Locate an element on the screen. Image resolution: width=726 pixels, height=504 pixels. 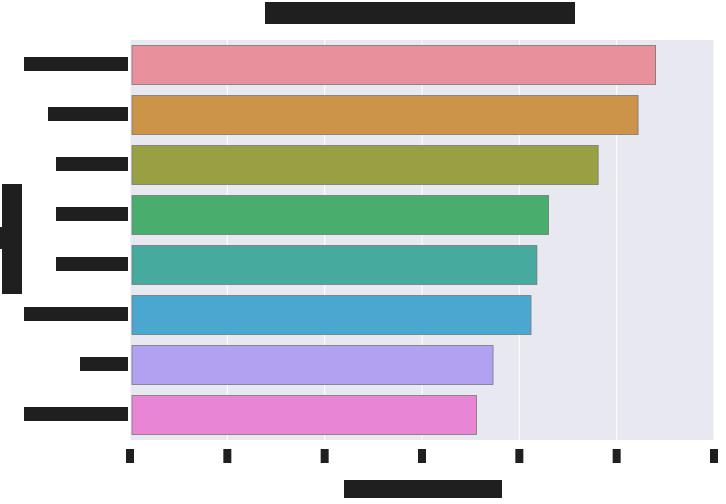
x-tick-labels is located at coordinates (422, 456).